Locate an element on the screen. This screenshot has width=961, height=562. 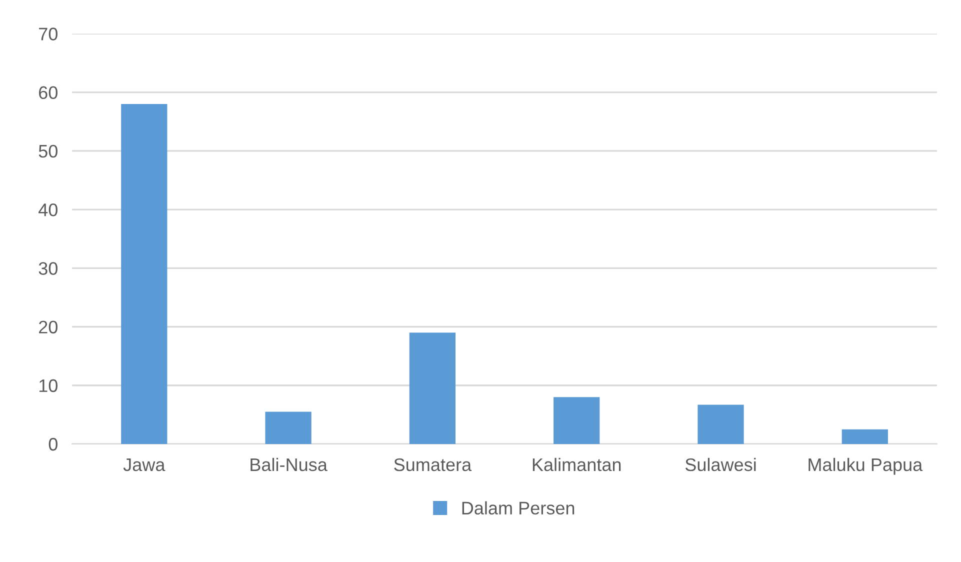
y-tick-label: 70 is located at coordinates (48, 34).